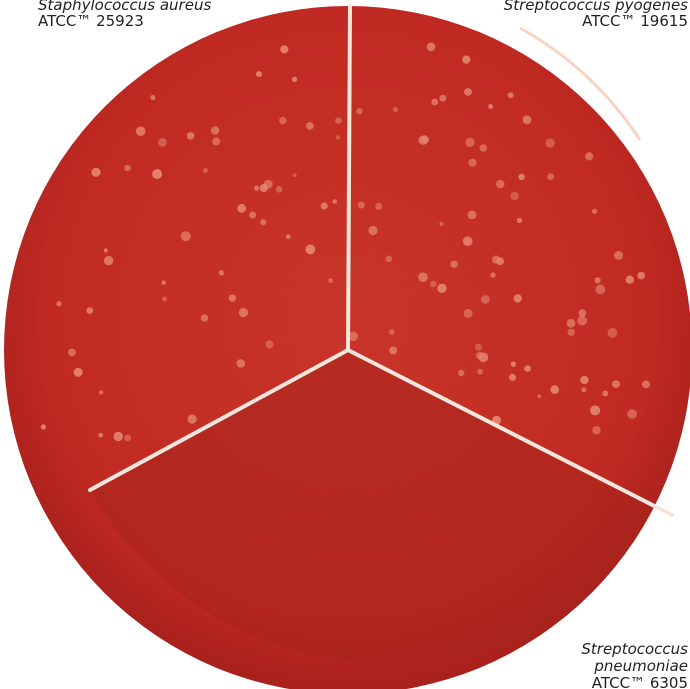 The width and height of the screenshot is (690, 689). Describe the element at coordinates (640, 666) in the screenshot. I see `species-label: pneumoniae` at that location.